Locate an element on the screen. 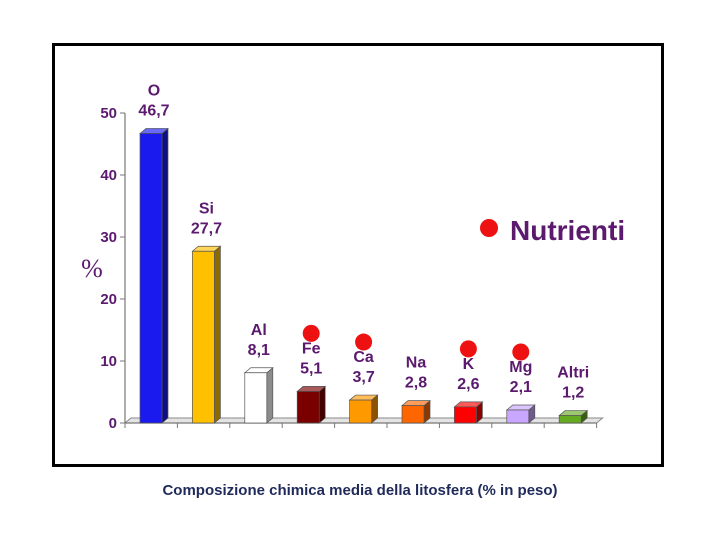  value-label: 2,1 is located at coordinates (521, 387).